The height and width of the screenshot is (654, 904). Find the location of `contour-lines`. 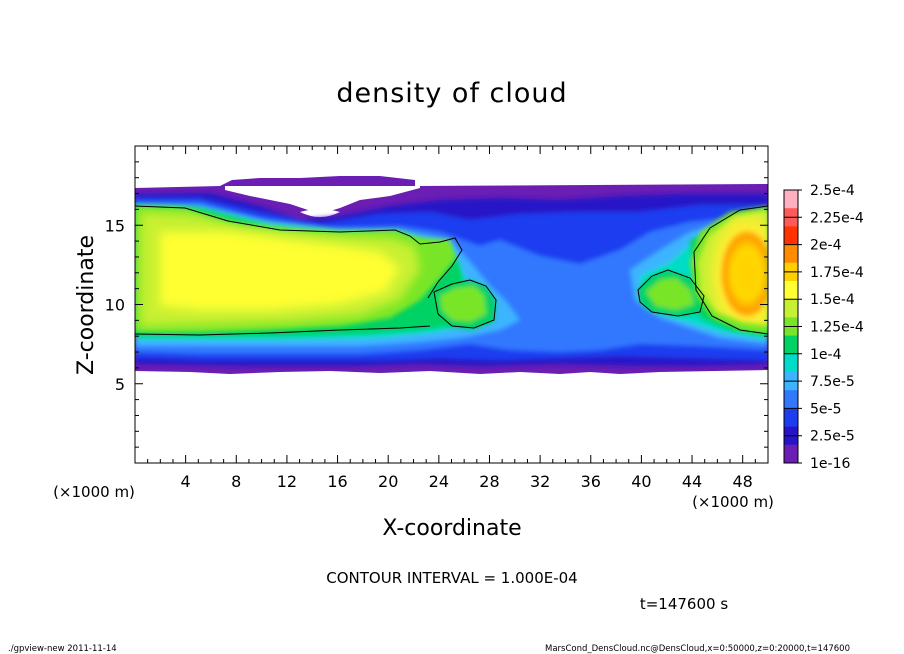

contour-lines is located at coordinates (451, 270).